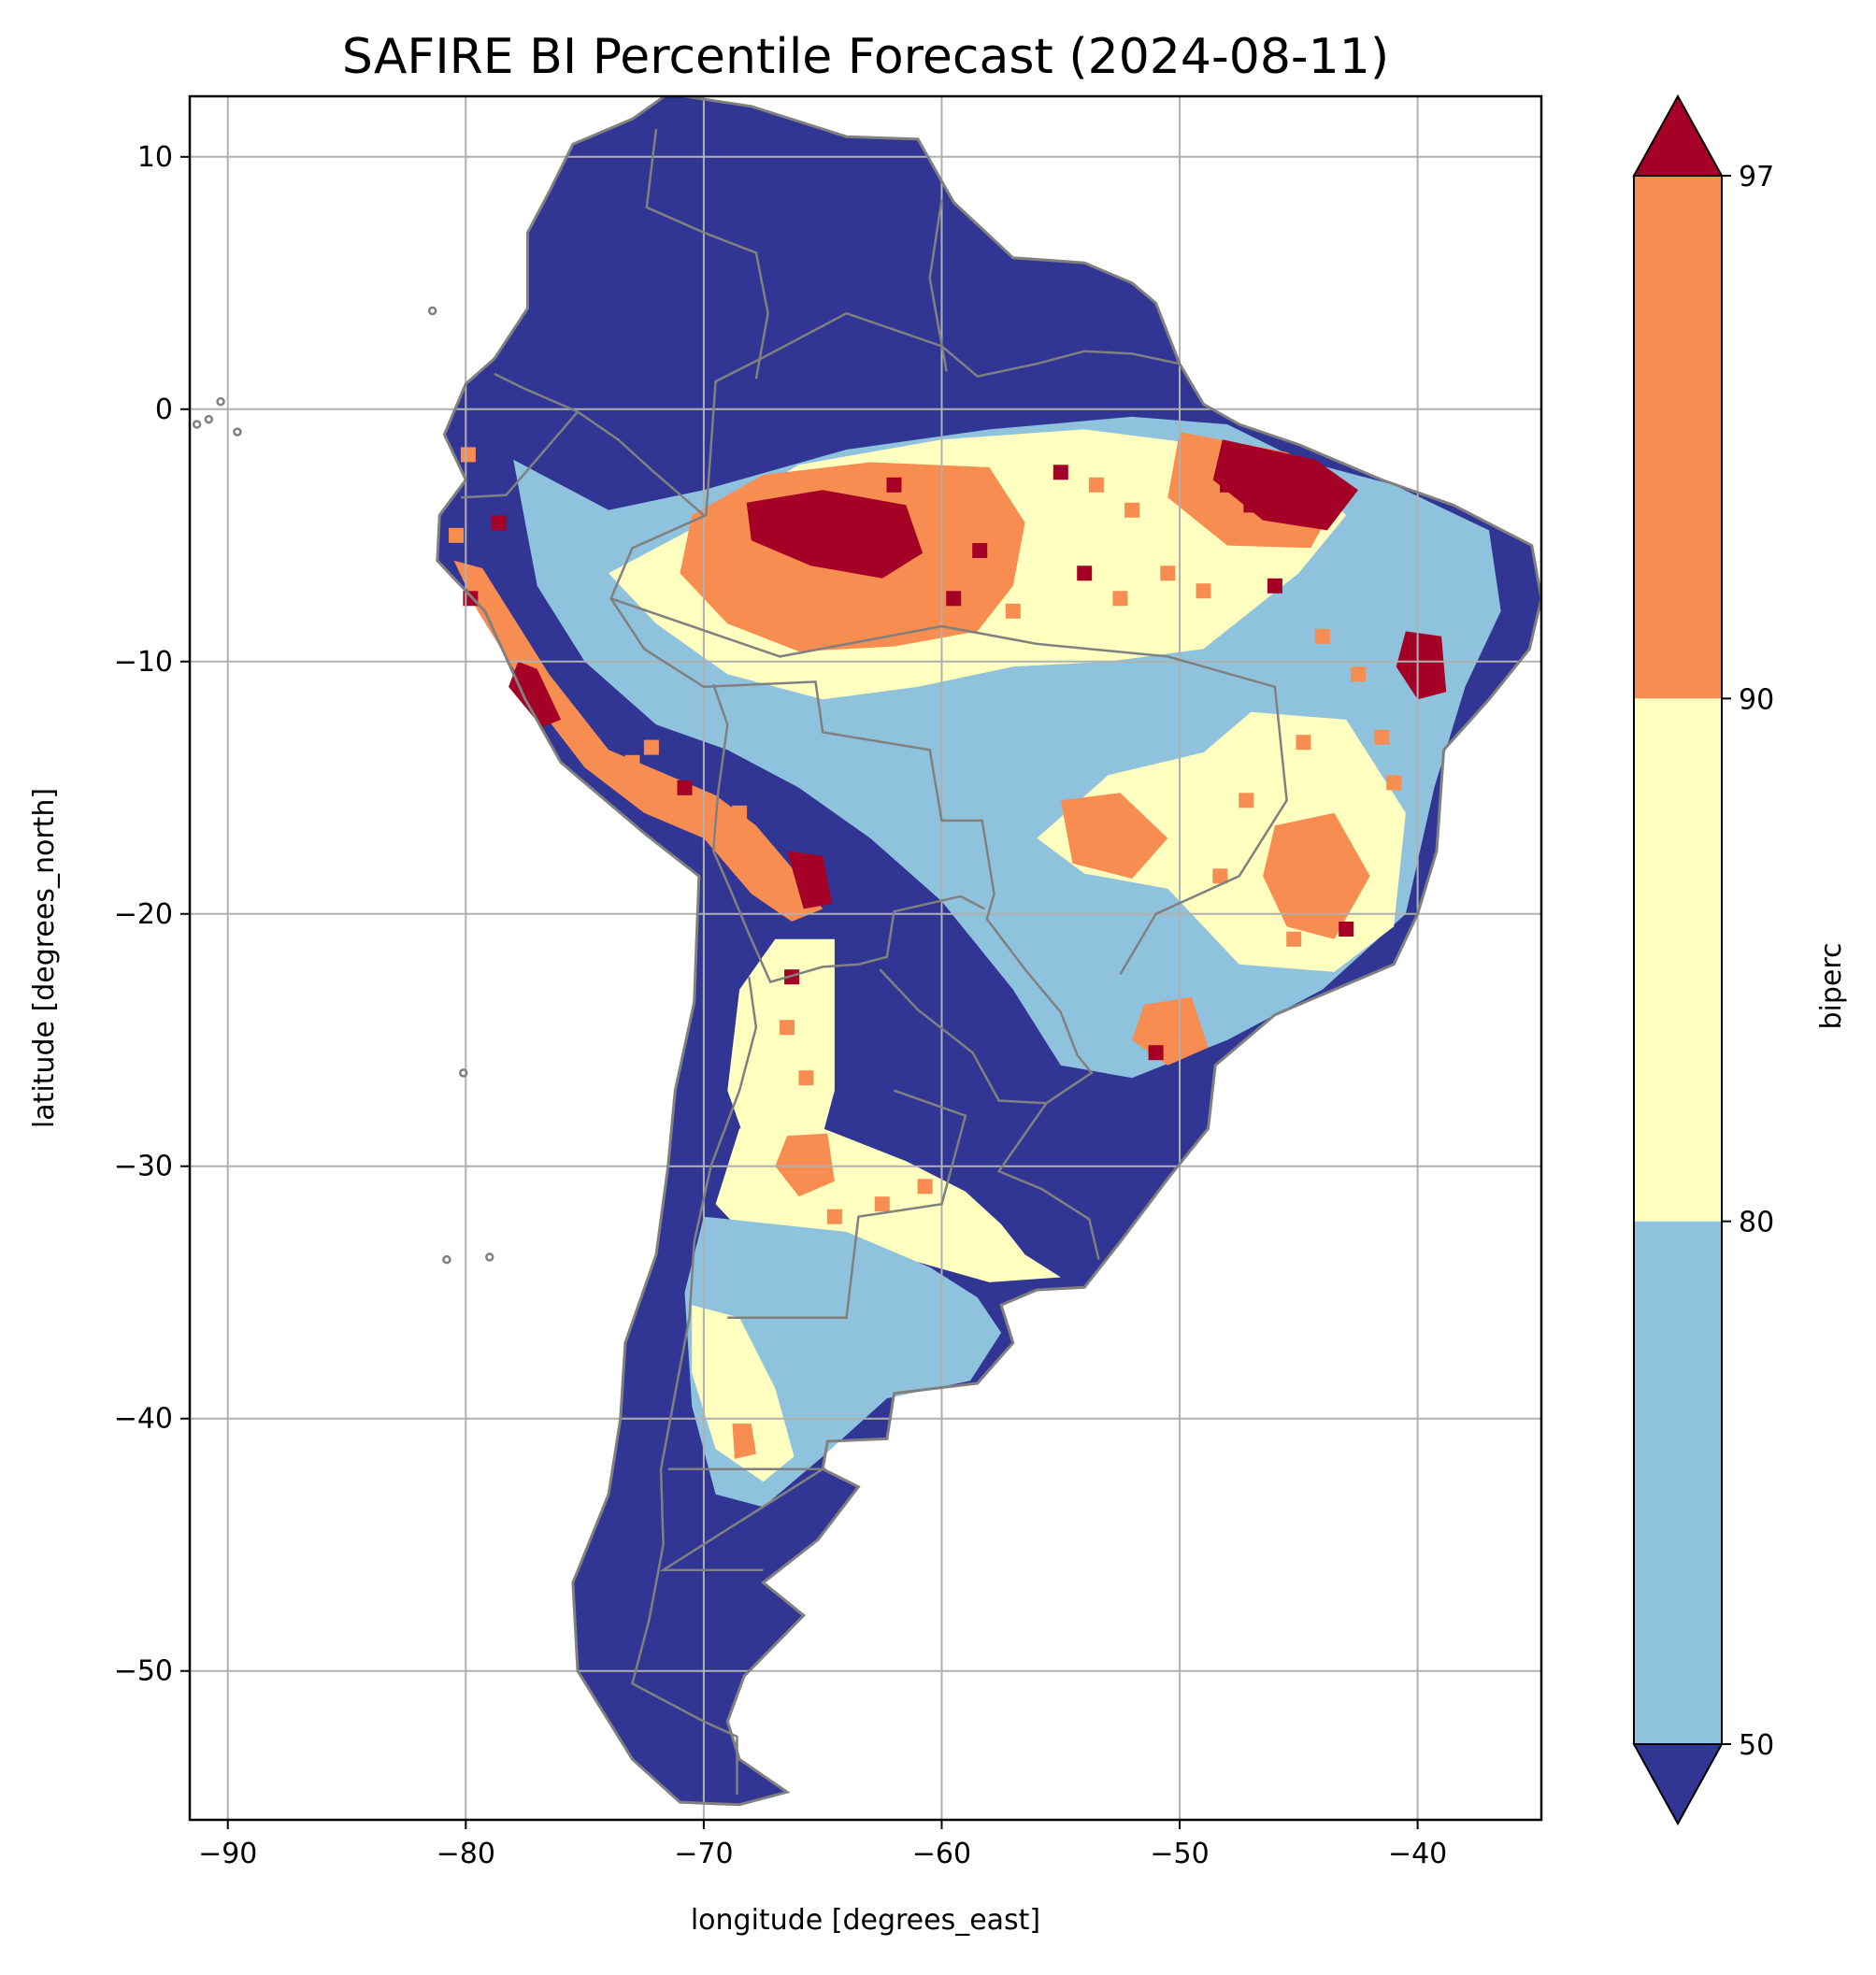  I want to click on colorbar-frame, so click(1678, 960).